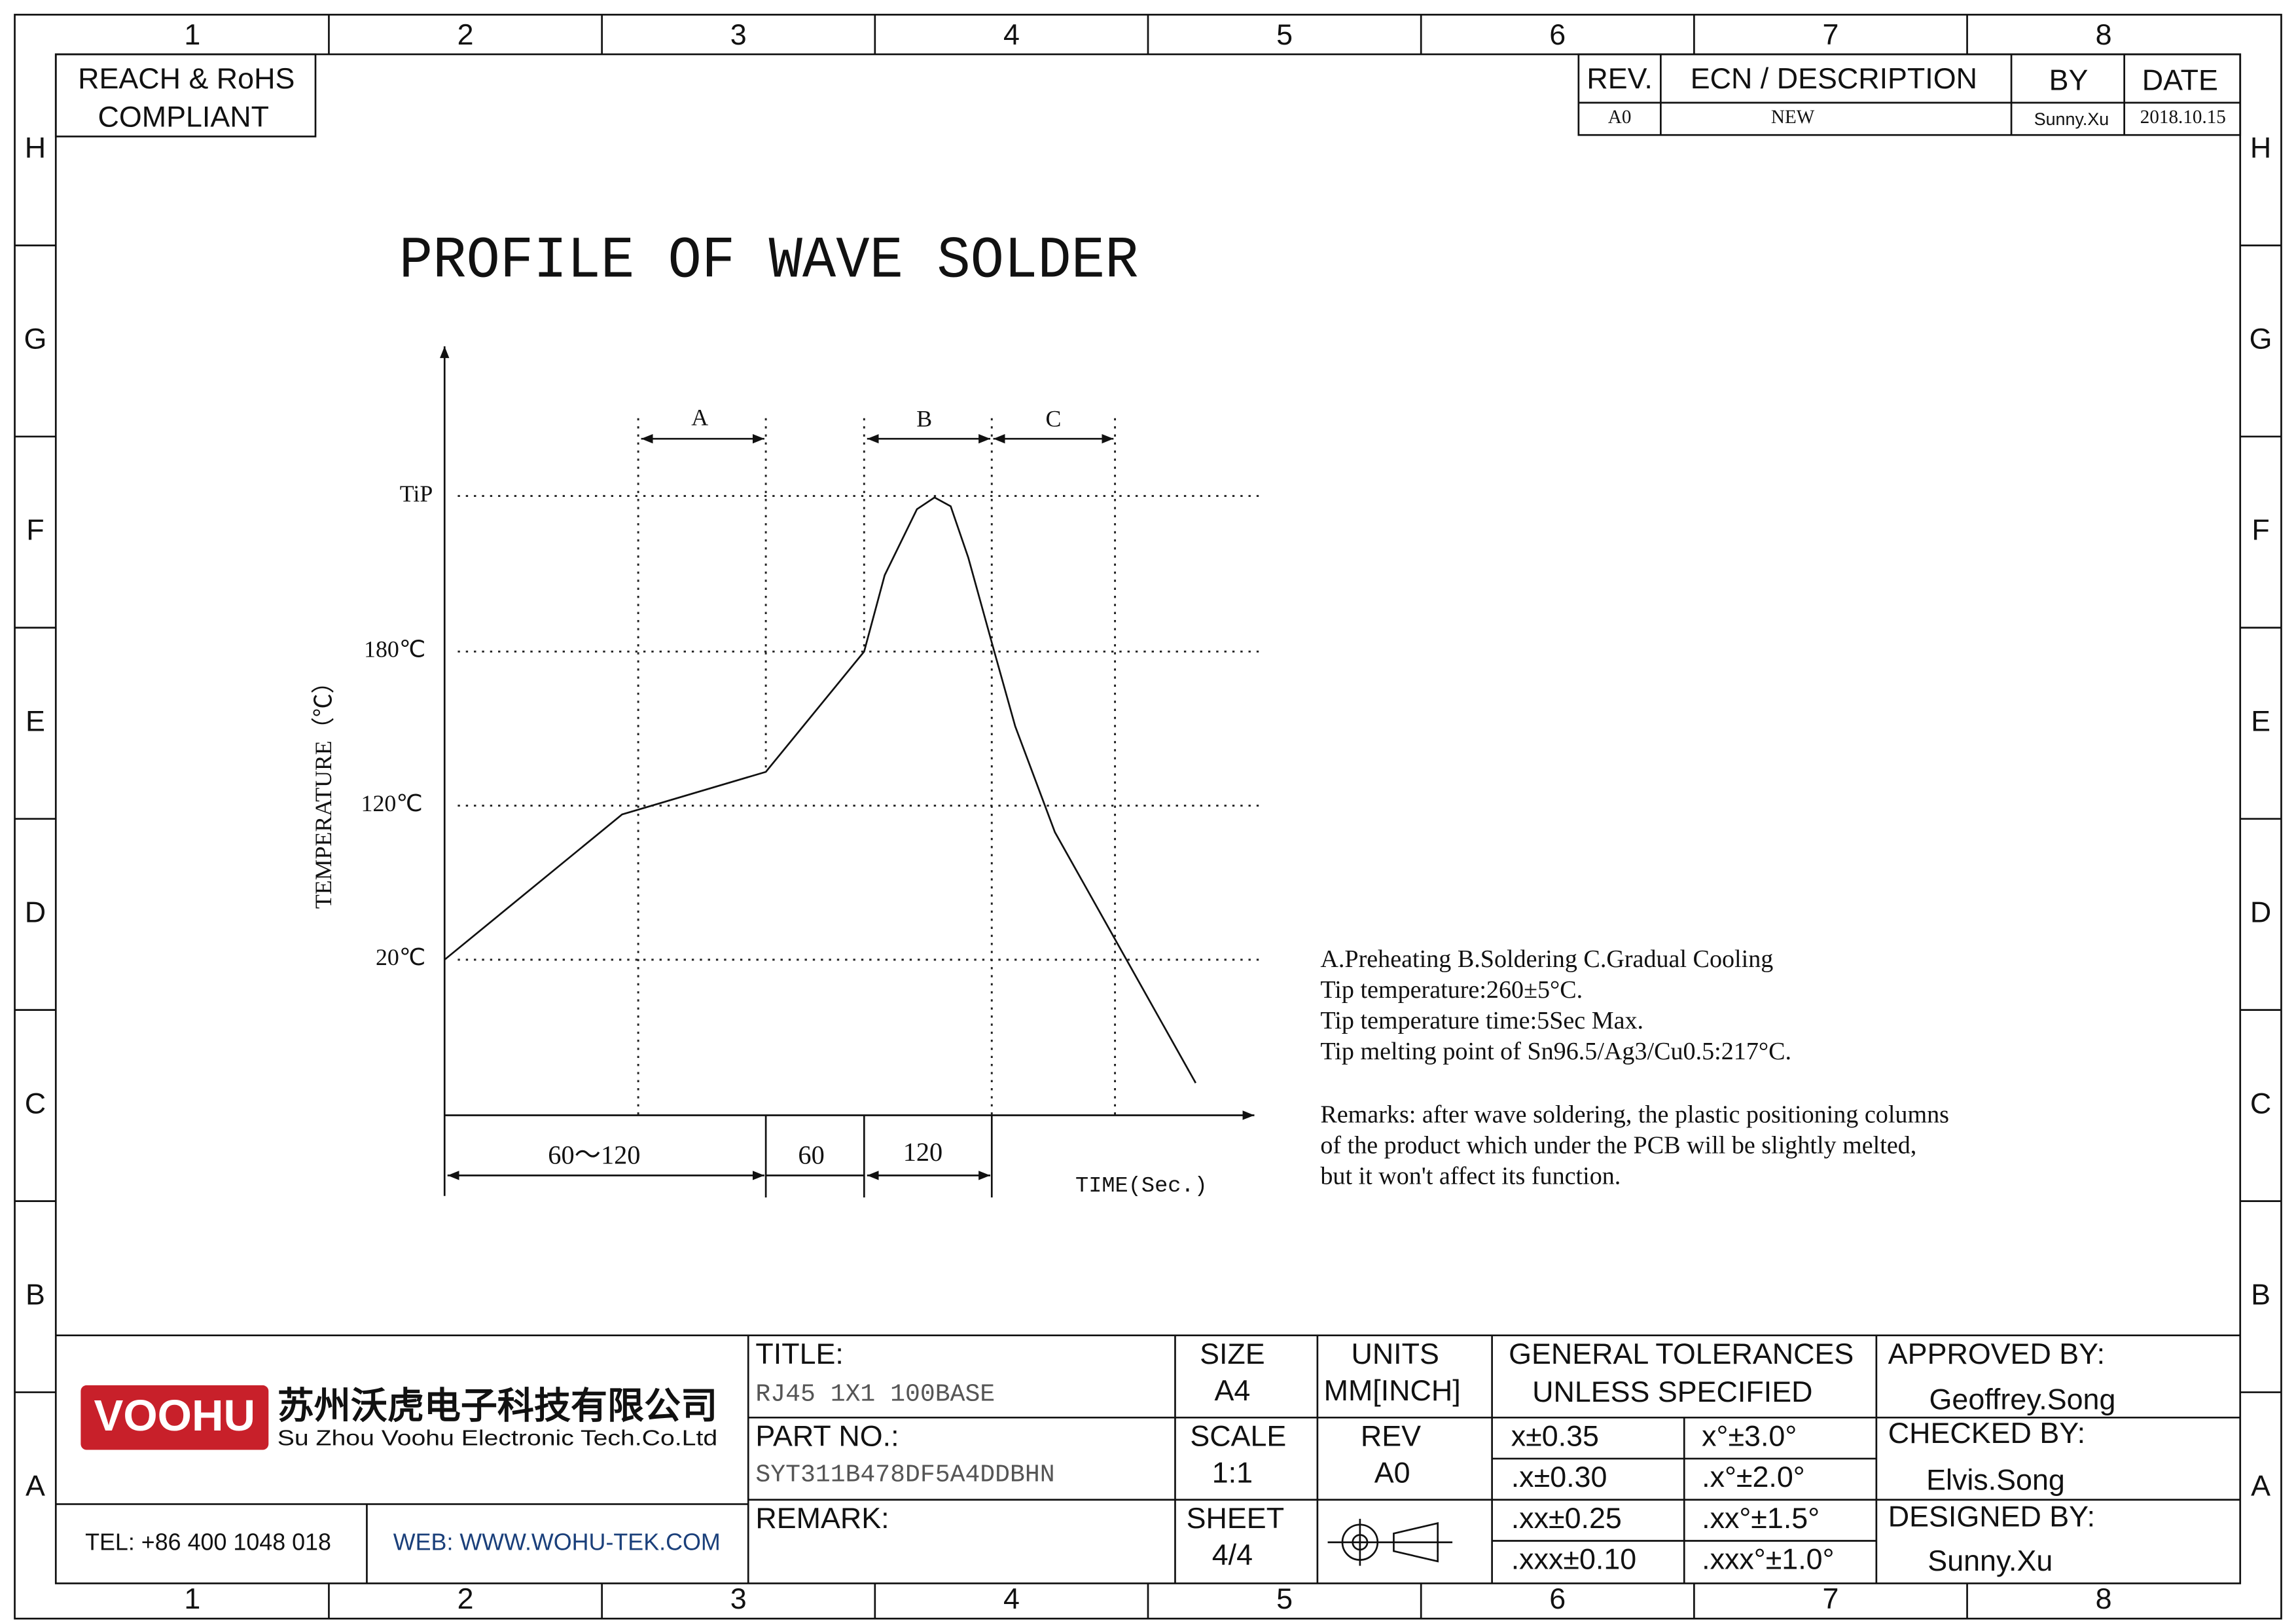  What do you see at coordinates (208, 1542) in the screenshot?
I see `tel: TEL: +86 400 1048 018` at bounding box center [208, 1542].